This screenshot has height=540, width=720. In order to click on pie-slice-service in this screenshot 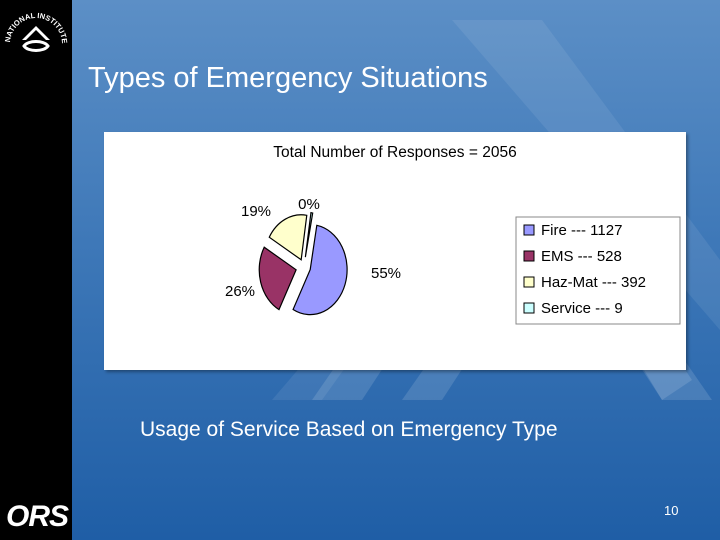, I will do `click(309, 234)`.